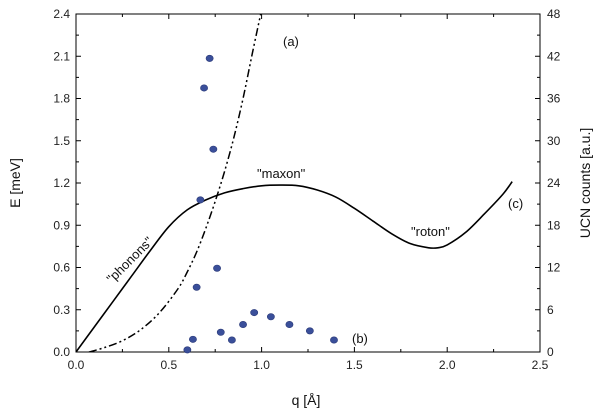 This screenshot has width=605, height=415. I want to click on y-right-tick-label: 48, so click(554, 14).